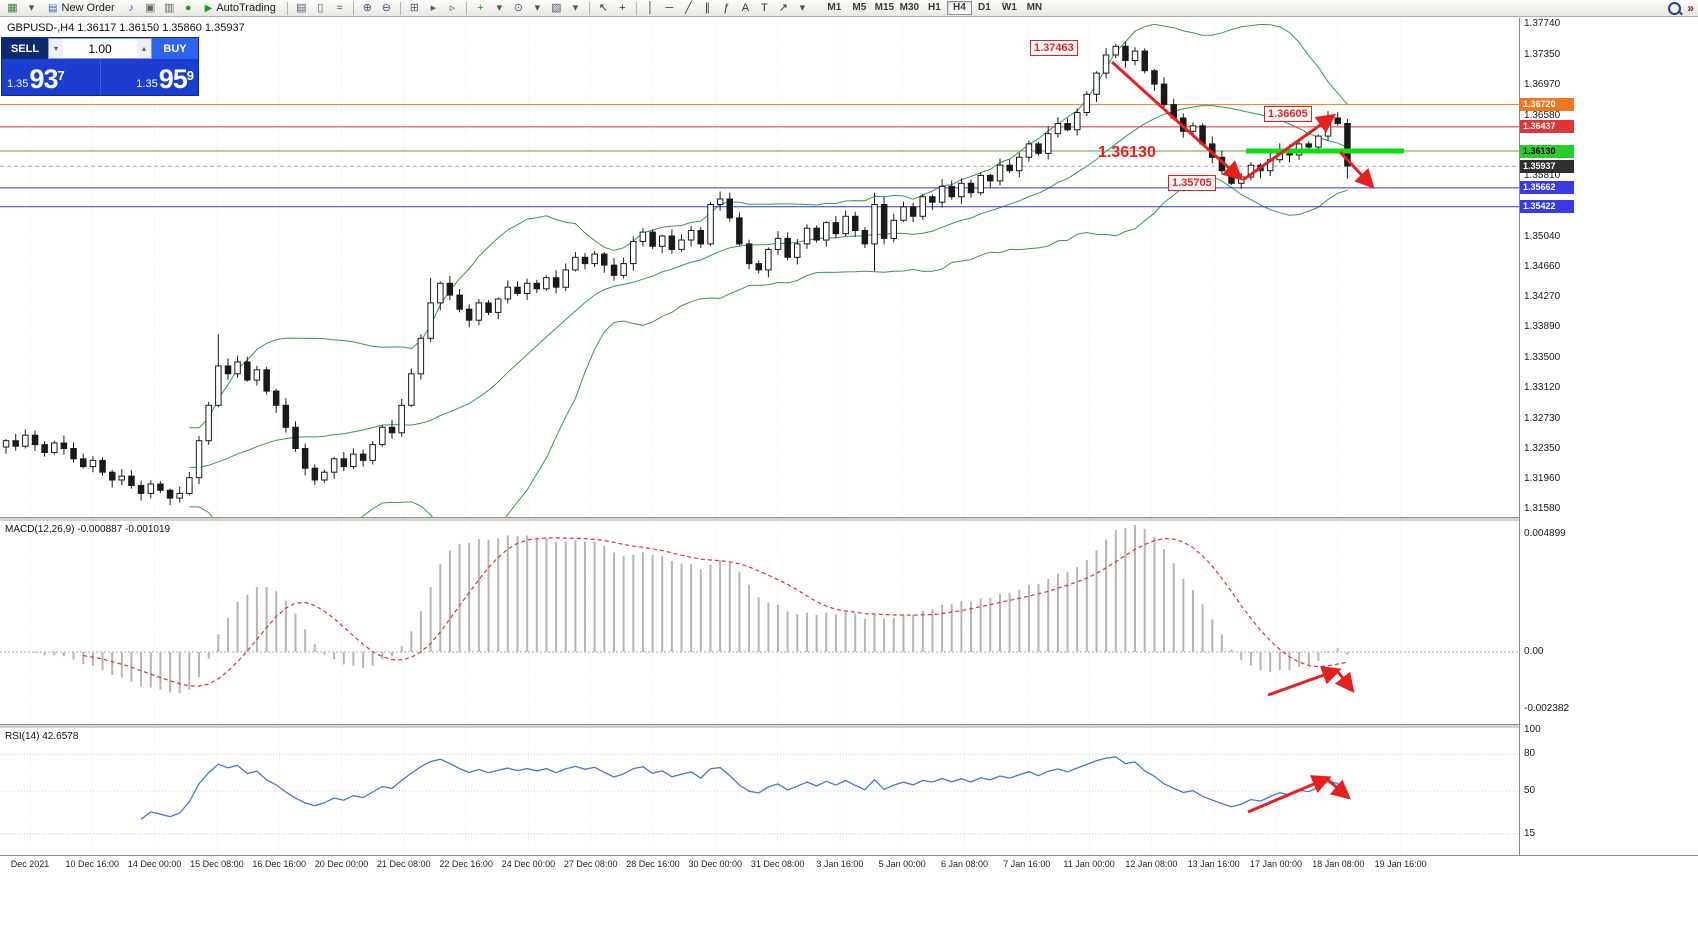 This screenshot has width=1698, height=942. What do you see at coordinates (341, 864) in the screenshot?
I see `time-axis-label: 20 Dec 00:00` at bounding box center [341, 864].